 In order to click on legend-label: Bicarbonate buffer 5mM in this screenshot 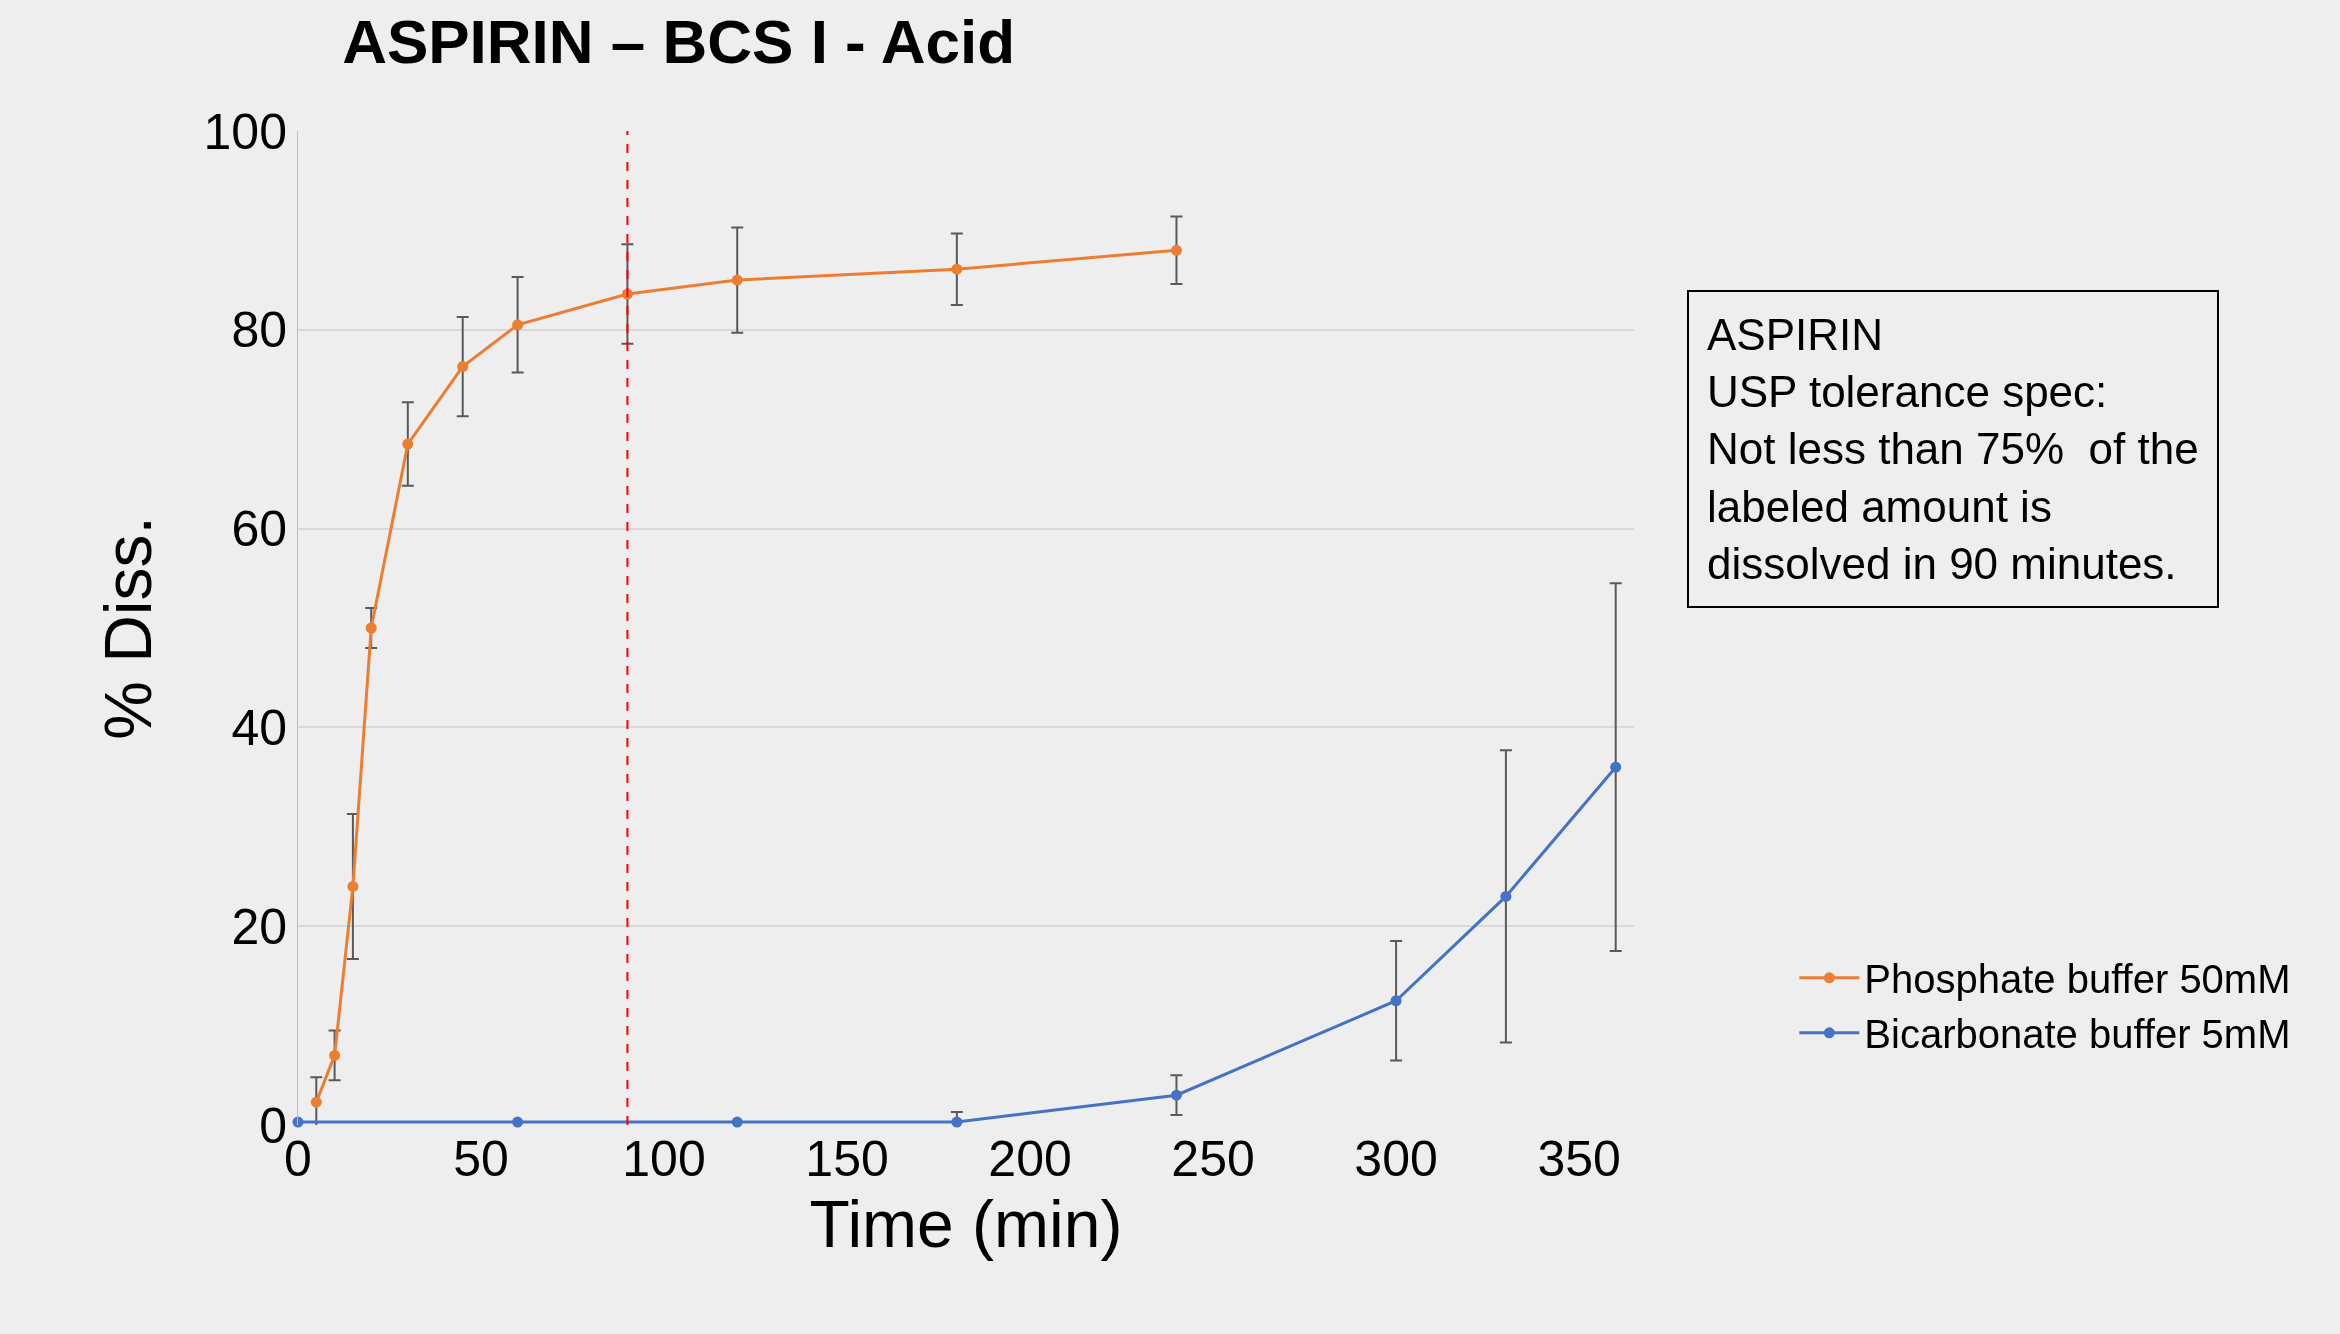, I will do `click(2077, 1034)`.